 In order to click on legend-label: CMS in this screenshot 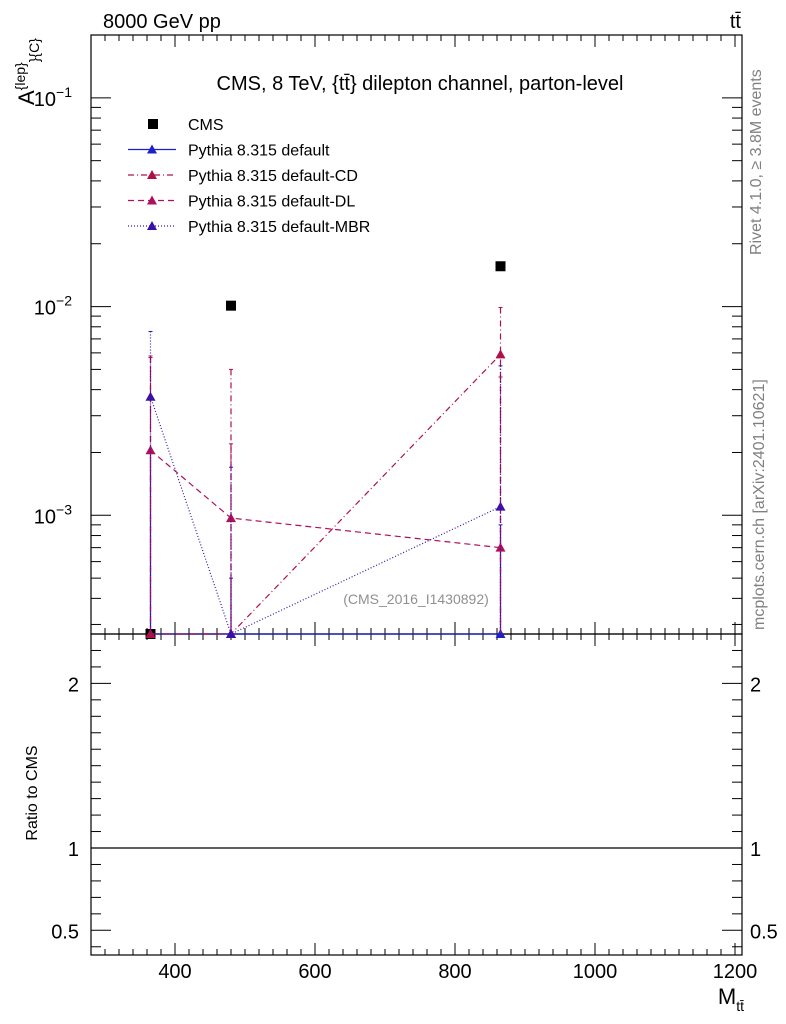, I will do `click(206, 125)`.